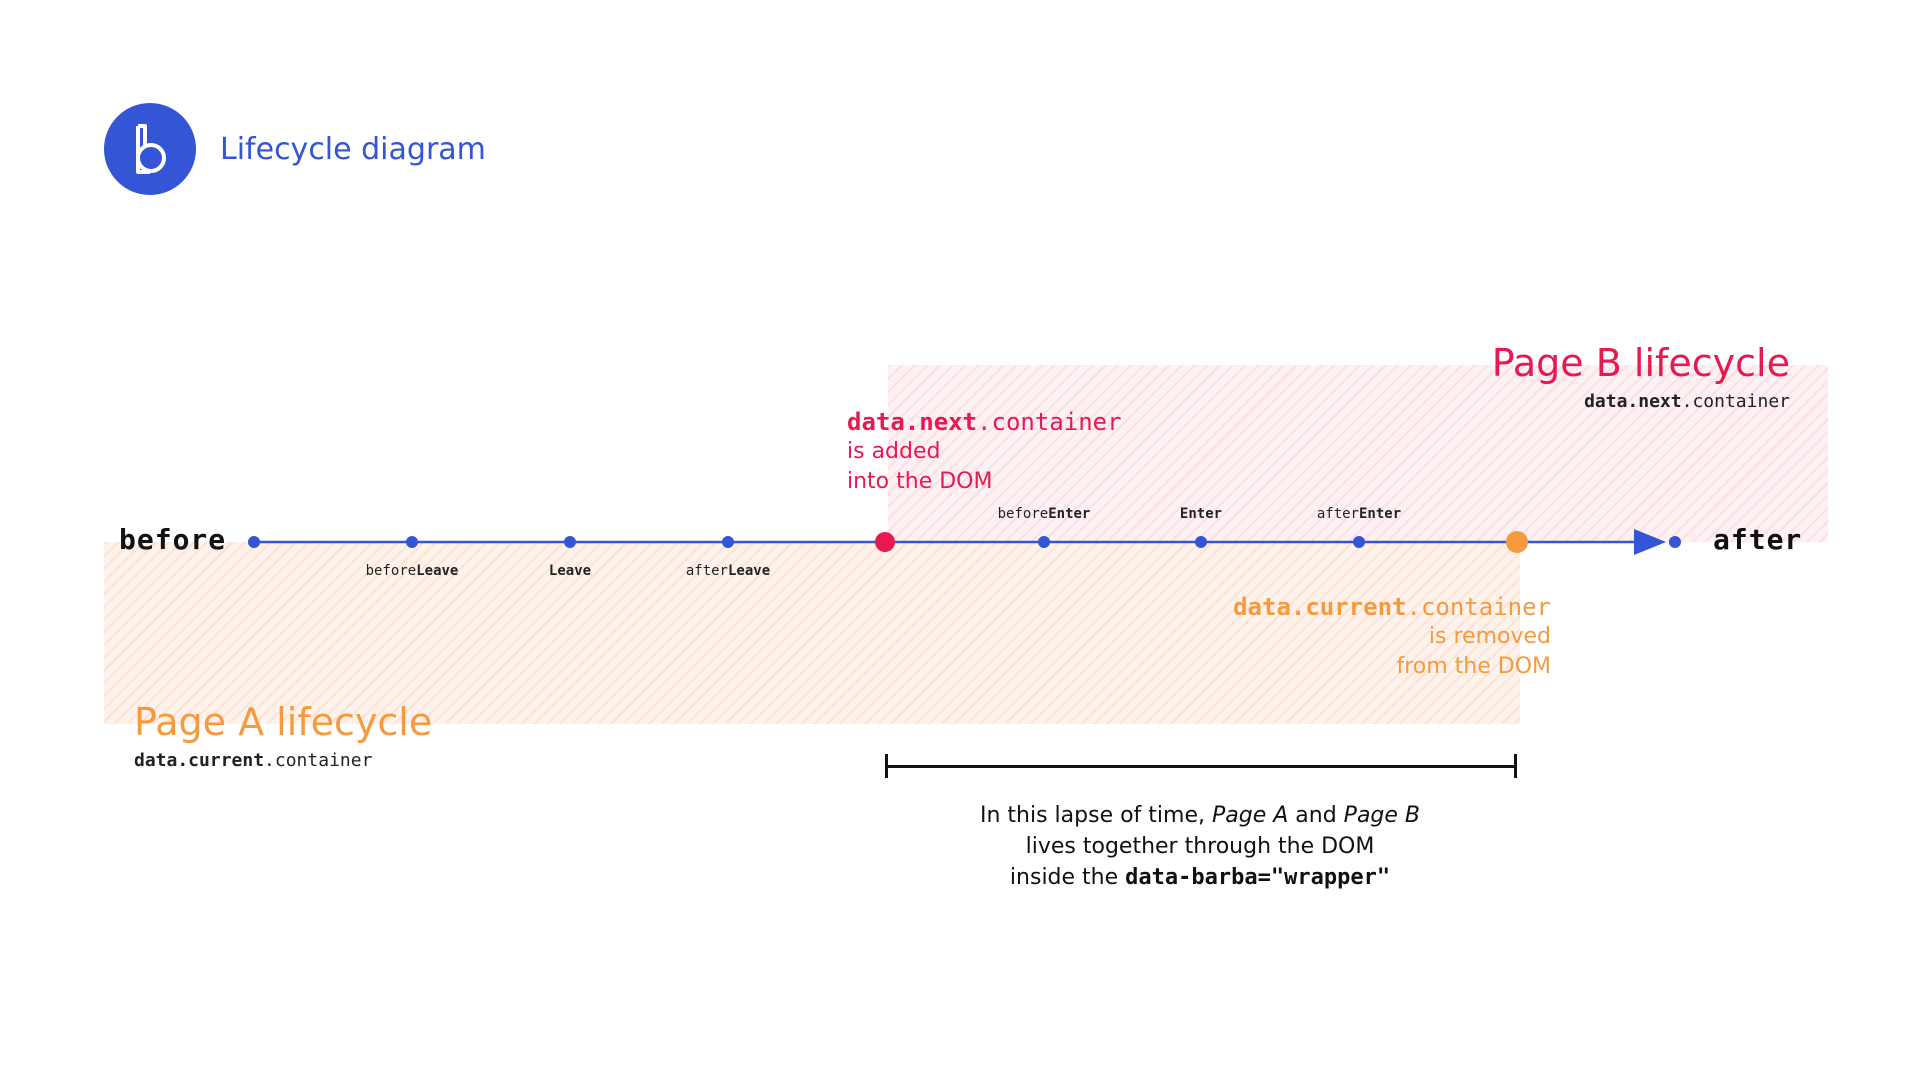 The height and width of the screenshot is (1080, 1920). What do you see at coordinates (1044, 542) in the screenshot?
I see `hook-dot-beforeenter` at bounding box center [1044, 542].